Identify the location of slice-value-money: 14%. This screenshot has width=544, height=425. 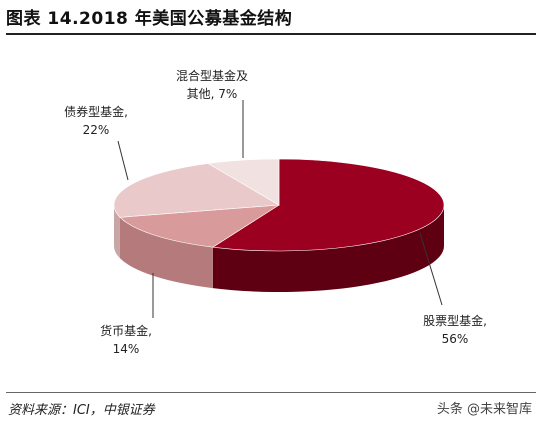
(126, 349).